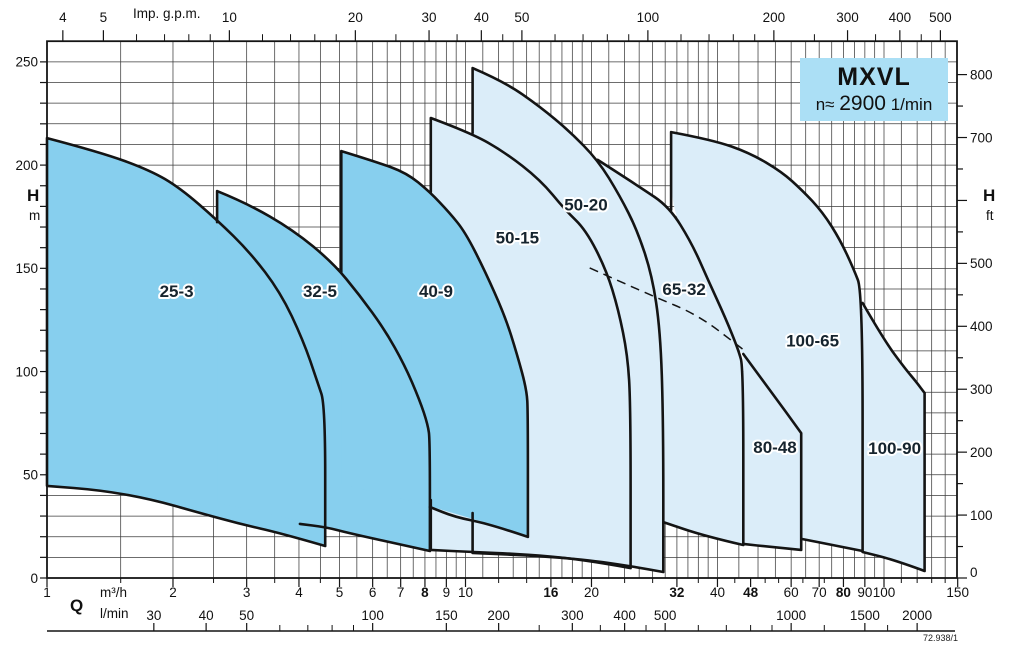  What do you see at coordinates (894, 448) in the screenshot?
I see `region-100-90-label: 100-90` at bounding box center [894, 448].